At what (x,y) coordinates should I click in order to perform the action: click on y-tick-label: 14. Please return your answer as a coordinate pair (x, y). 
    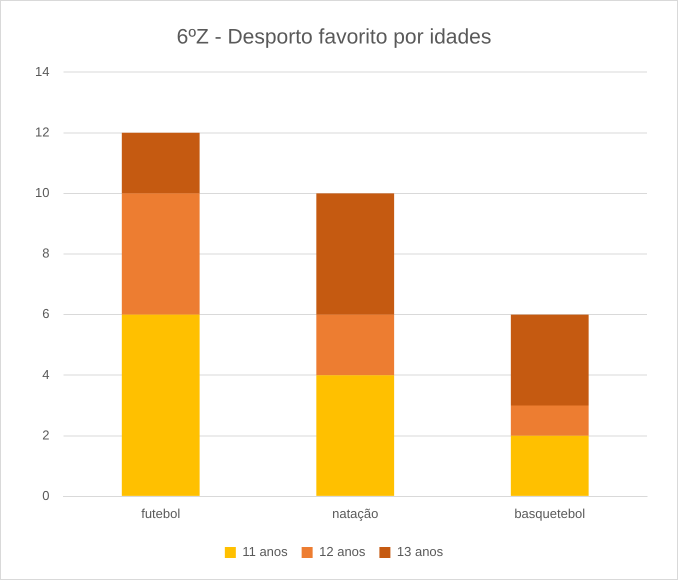
    Looking at the image, I should click on (42, 71).